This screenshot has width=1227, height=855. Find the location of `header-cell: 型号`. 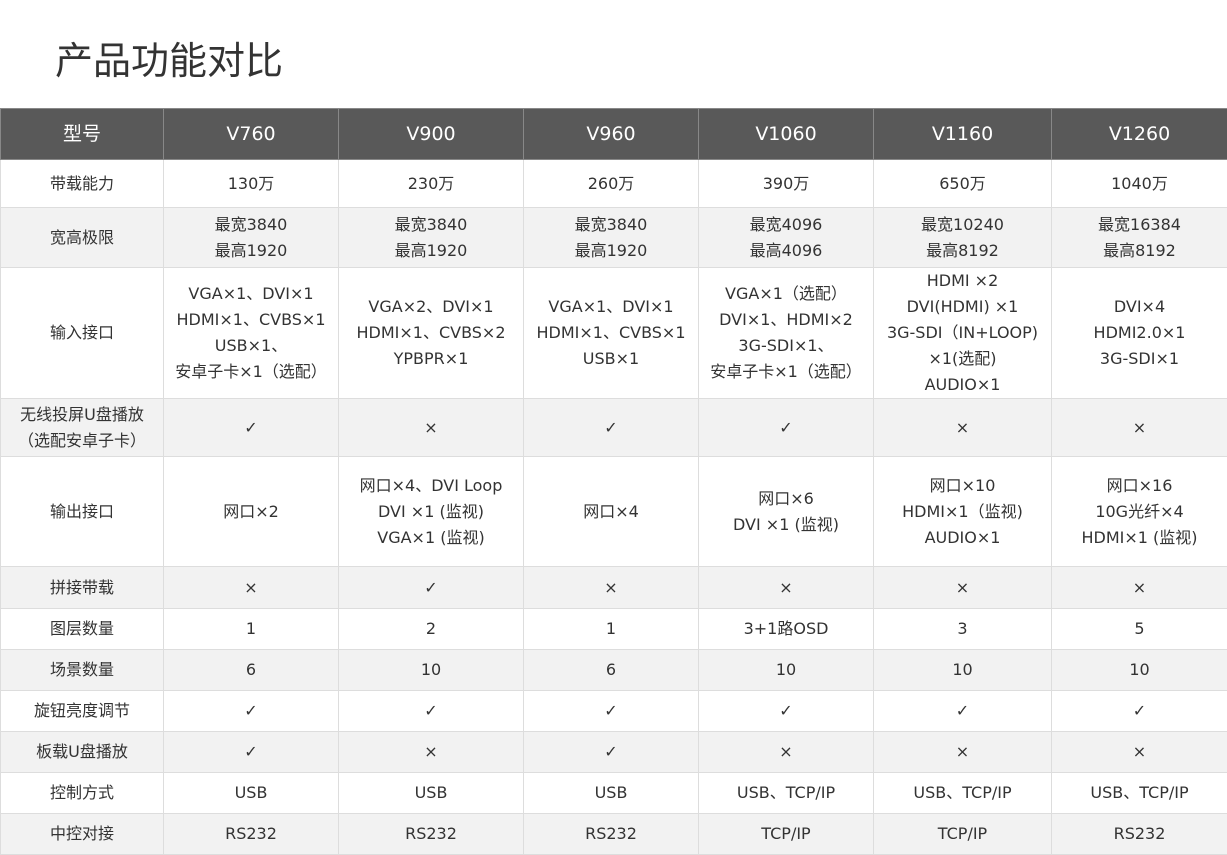

header-cell: 型号 is located at coordinates (82, 134).